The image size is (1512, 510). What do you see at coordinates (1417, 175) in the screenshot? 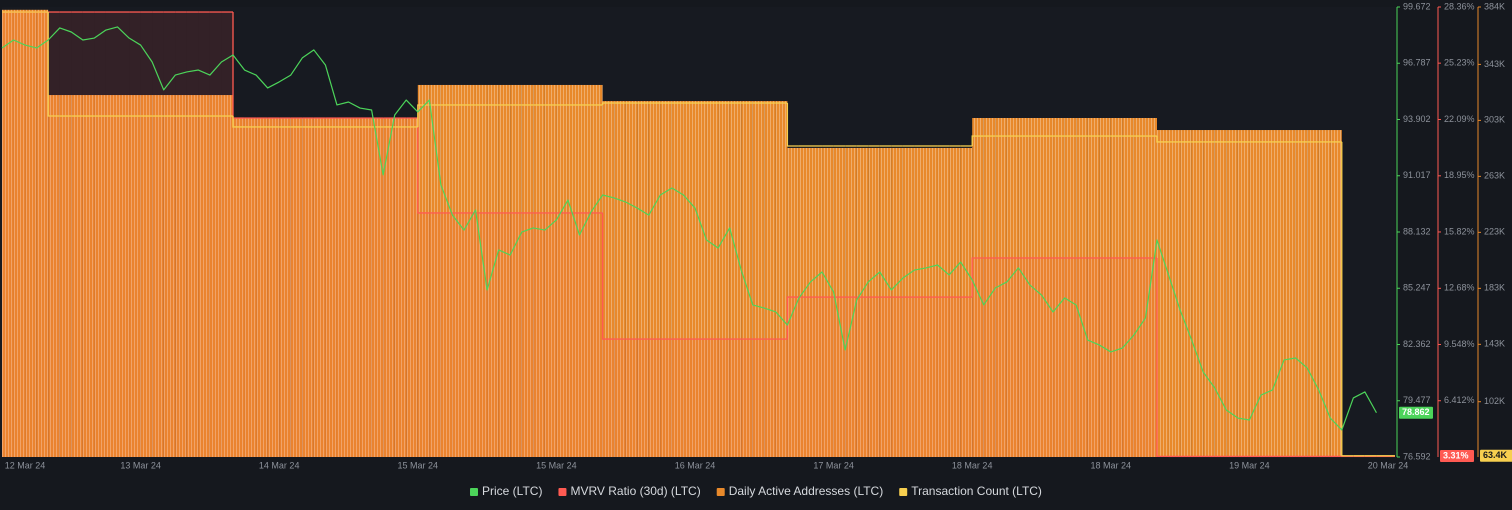
I see `y-tick-label: 91.017` at bounding box center [1417, 175].